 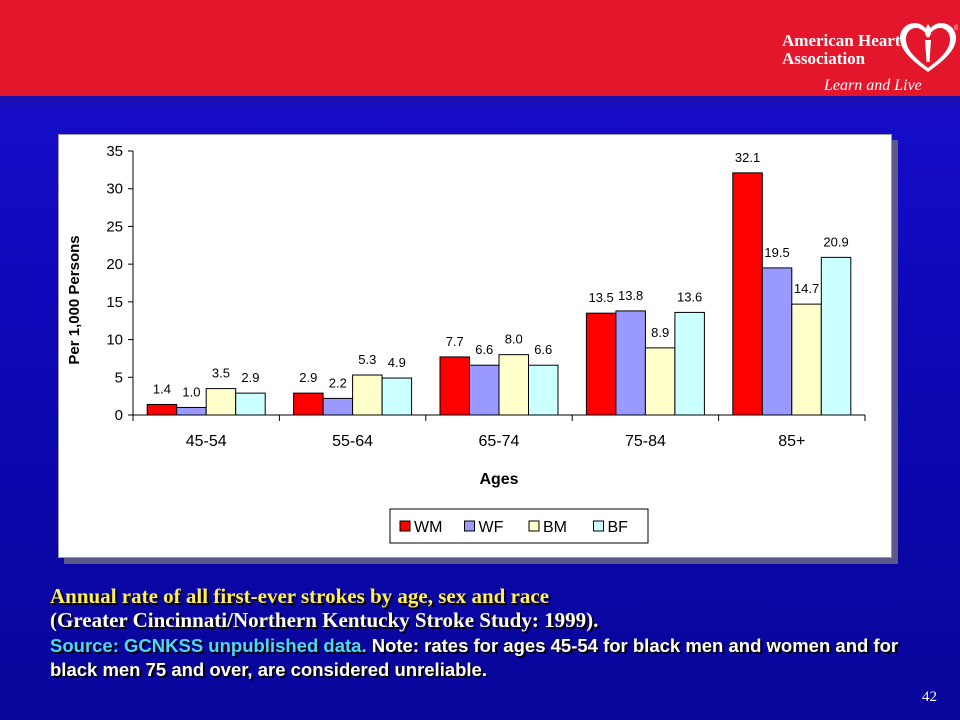 What do you see at coordinates (806, 288) in the screenshot?
I see `data-label: 14.7` at bounding box center [806, 288].